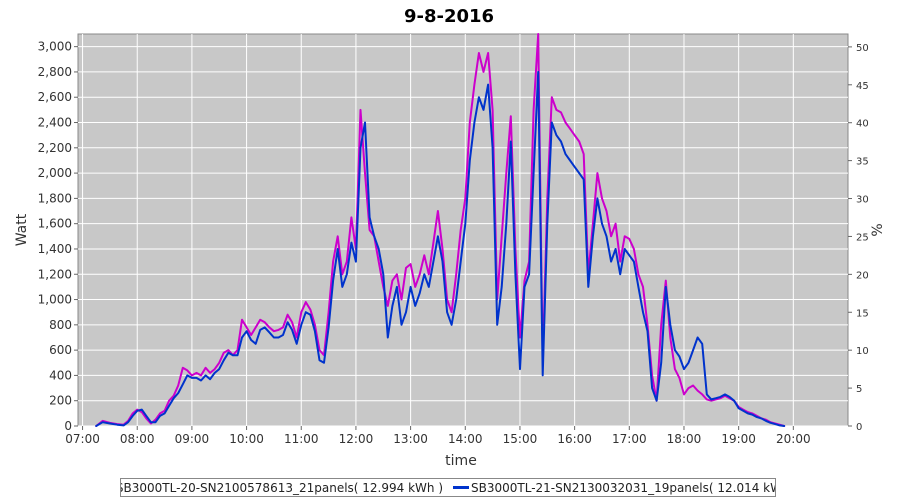  Describe the element at coordinates (356, 439) in the screenshot. I see `x-tick-label: 12:00` at that location.